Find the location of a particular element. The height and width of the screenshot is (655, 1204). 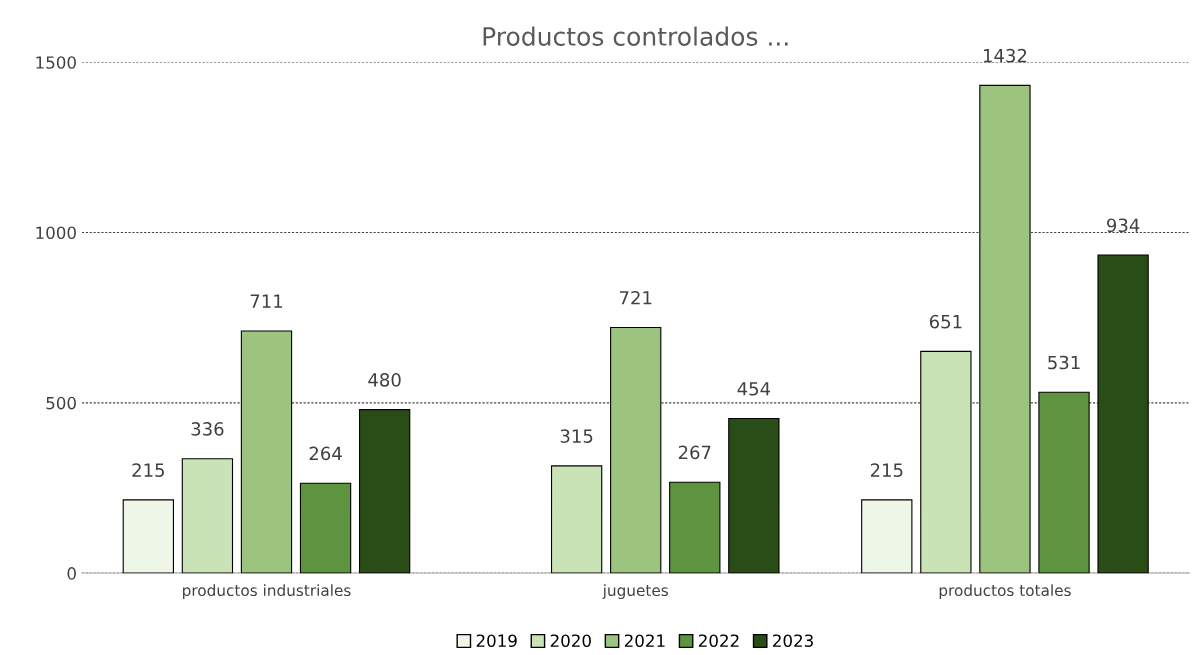

data-label: 454 is located at coordinates (754, 389).